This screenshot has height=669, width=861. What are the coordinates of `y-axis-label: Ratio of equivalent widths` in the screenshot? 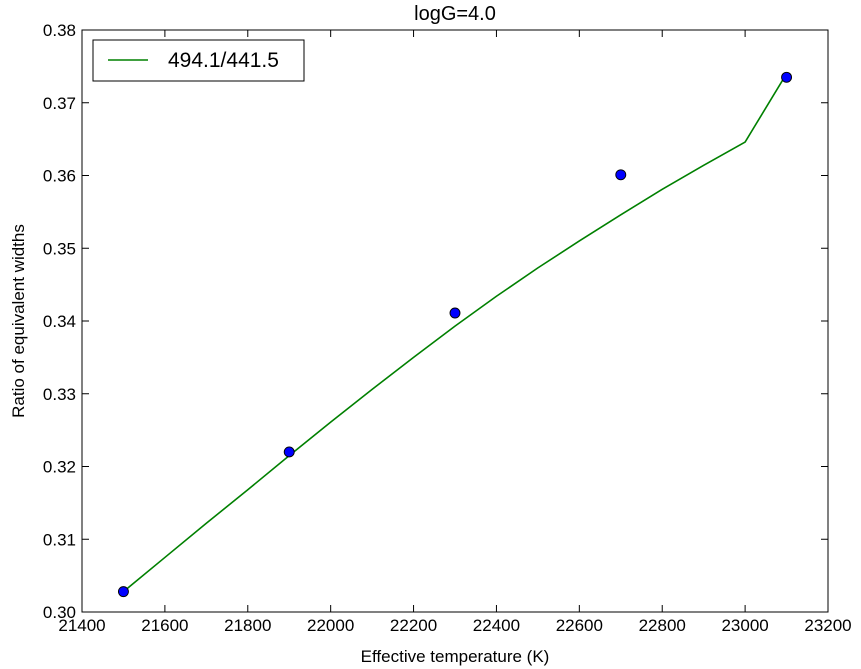 It's located at (18, 321).